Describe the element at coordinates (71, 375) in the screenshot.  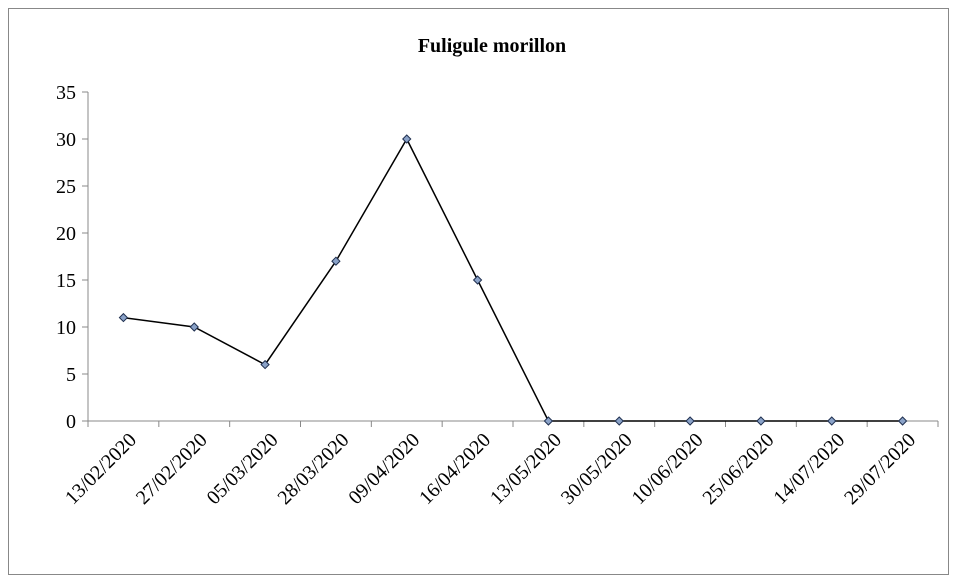
I see `y-tick-label: 5` at that location.